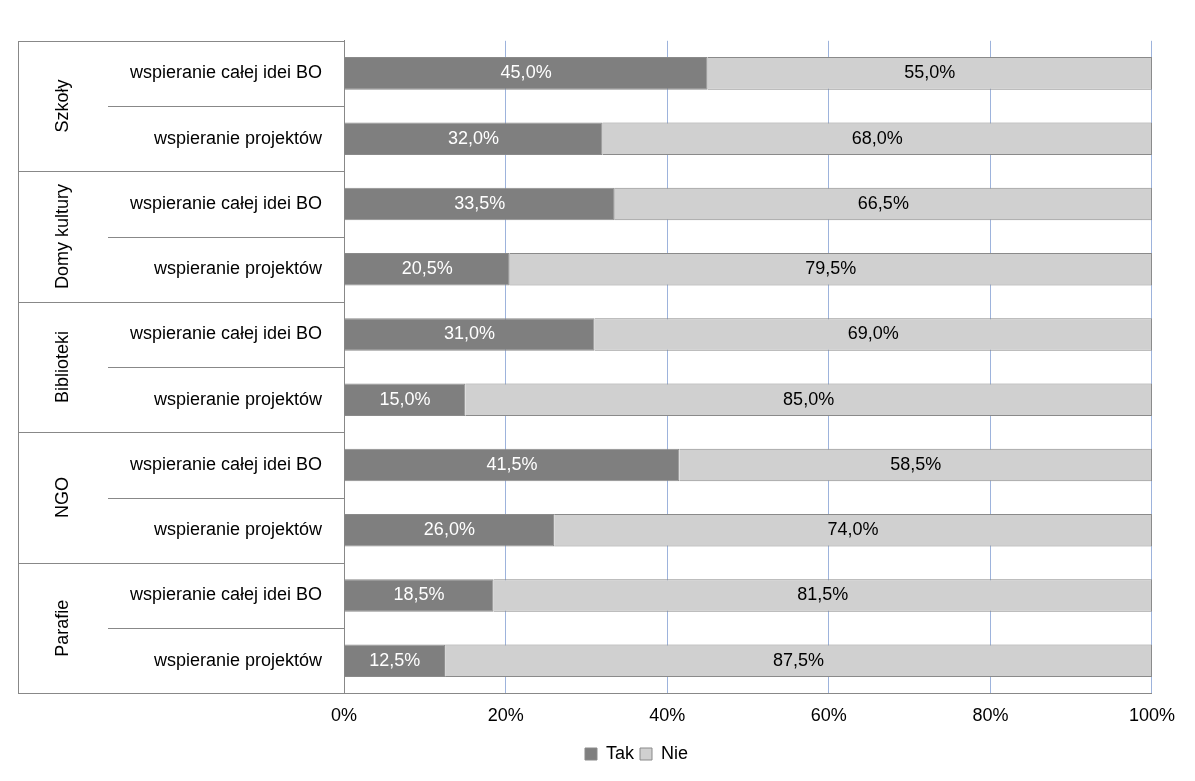 This screenshot has width=1195, height=781. What do you see at coordinates (990, 715) in the screenshot?
I see `x-tick-label: 80%` at bounding box center [990, 715].